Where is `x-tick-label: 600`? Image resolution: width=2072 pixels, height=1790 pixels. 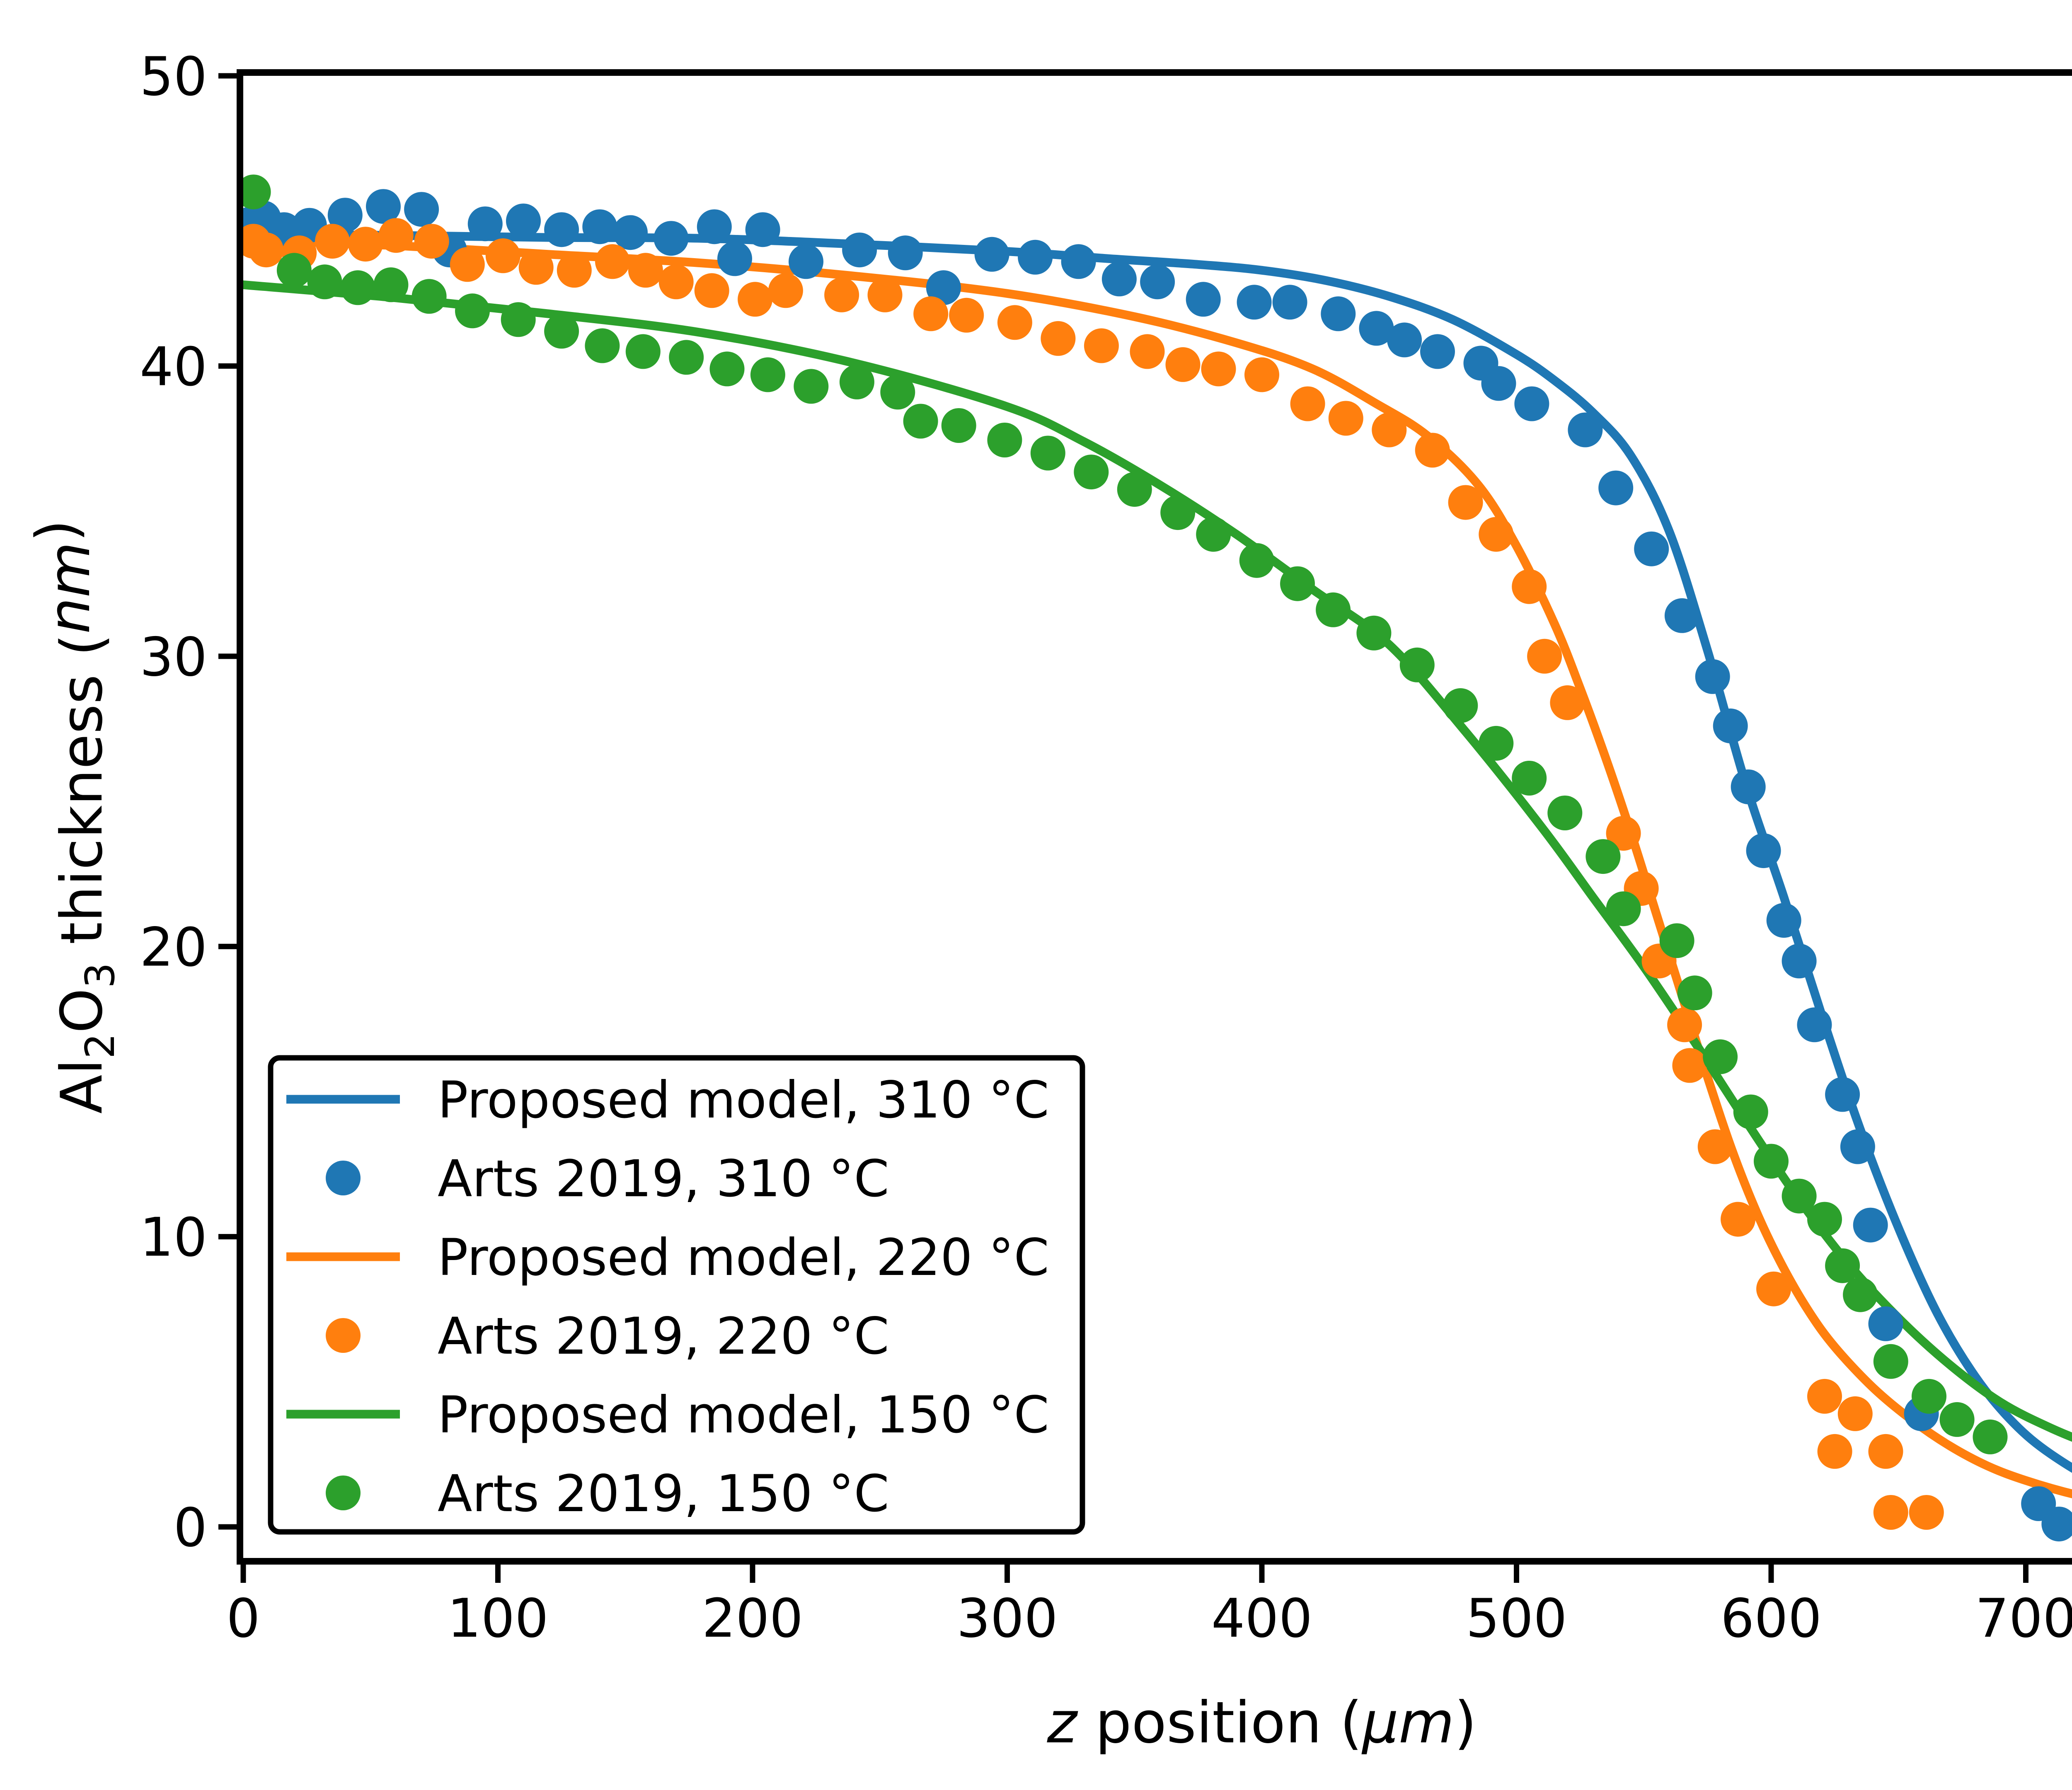 x-tick-label: 600 is located at coordinates (1771, 1619).